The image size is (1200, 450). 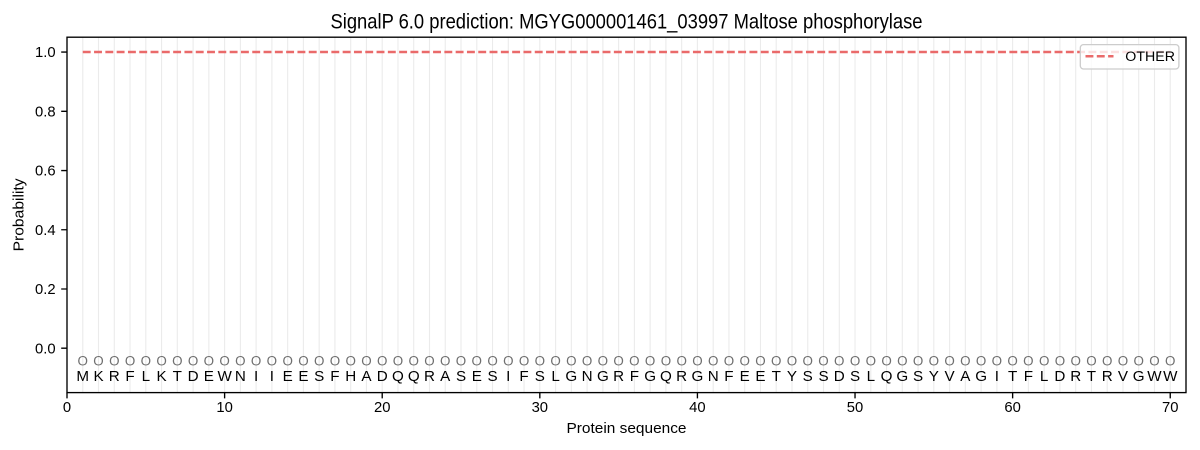 What do you see at coordinates (45, 290) in the screenshot?
I see `svg-text: 0.2` at bounding box center [45, 290].